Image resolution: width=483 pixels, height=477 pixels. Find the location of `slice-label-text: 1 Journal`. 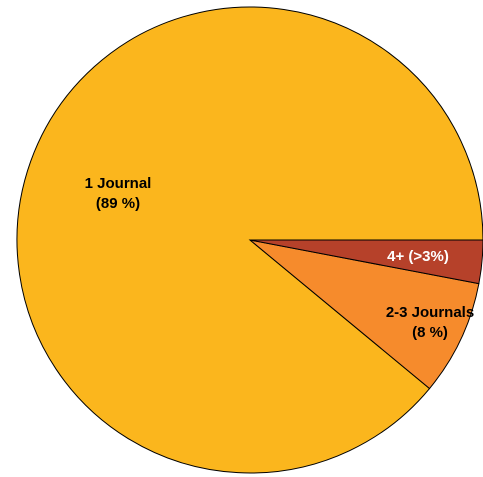

slice-label-text: 1 Journal is located at coordinates (118, 183).